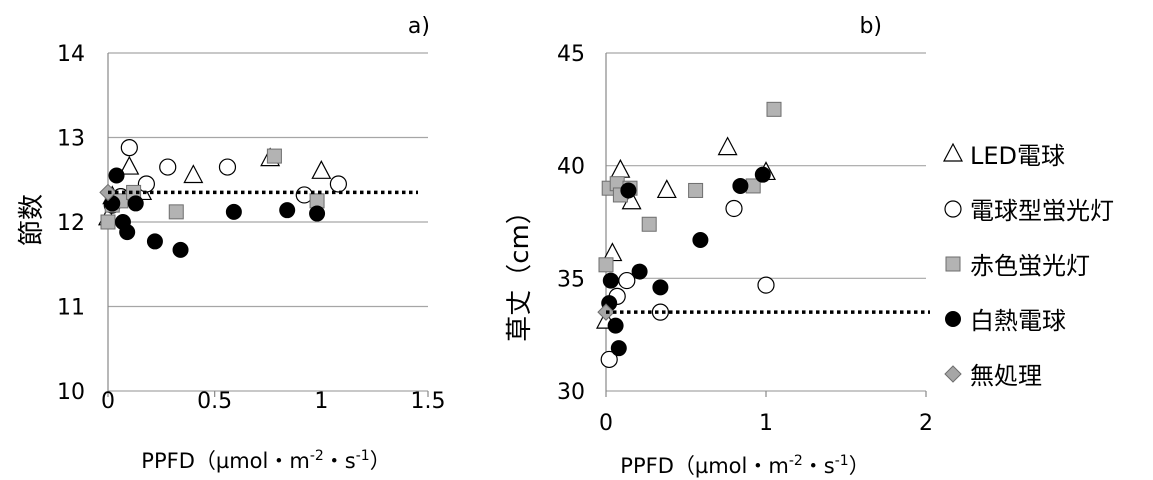 The height and width of the screenshot is (480, 1153). I want to click on legend-marker-square, so click(953, 264).